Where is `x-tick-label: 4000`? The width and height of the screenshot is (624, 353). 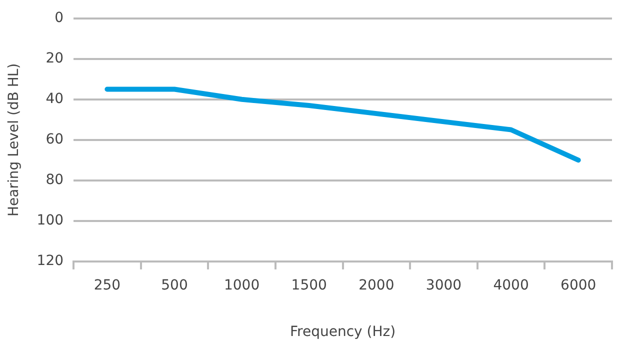
x-tick-label: 4000 is located at coordinates (511, 285).